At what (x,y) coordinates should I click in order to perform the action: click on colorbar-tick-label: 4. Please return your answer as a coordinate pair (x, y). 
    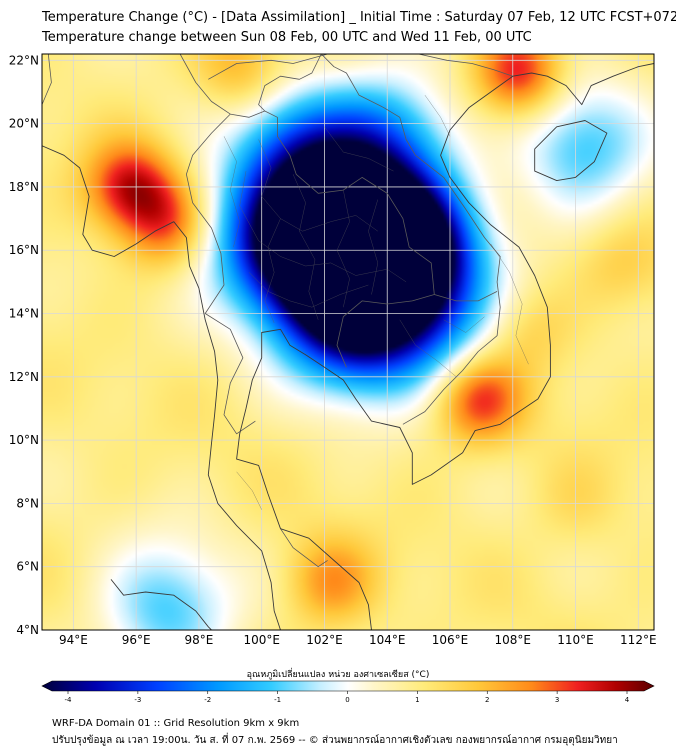
    Looking at the image, I should click on (627, 700).